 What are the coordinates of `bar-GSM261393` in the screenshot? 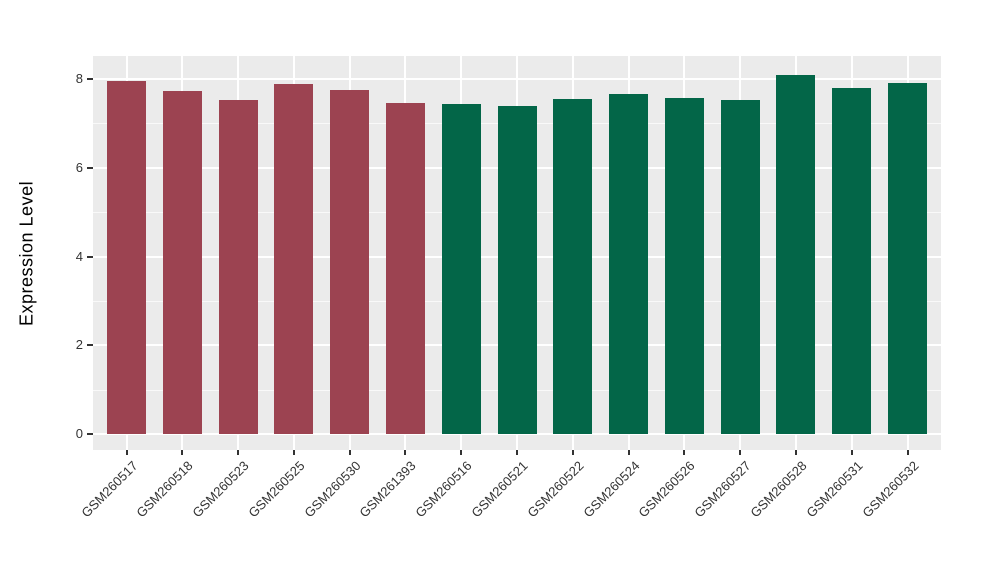 It's located at (405, 268).